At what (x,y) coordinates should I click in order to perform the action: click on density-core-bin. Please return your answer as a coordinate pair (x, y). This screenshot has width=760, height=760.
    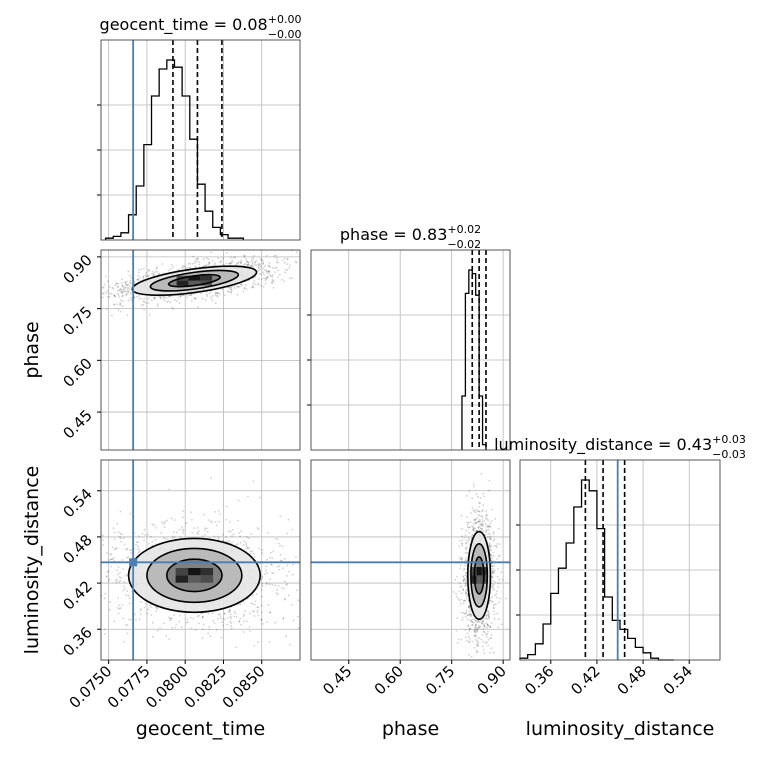
    Looking at the image, I should click on (194, 278).